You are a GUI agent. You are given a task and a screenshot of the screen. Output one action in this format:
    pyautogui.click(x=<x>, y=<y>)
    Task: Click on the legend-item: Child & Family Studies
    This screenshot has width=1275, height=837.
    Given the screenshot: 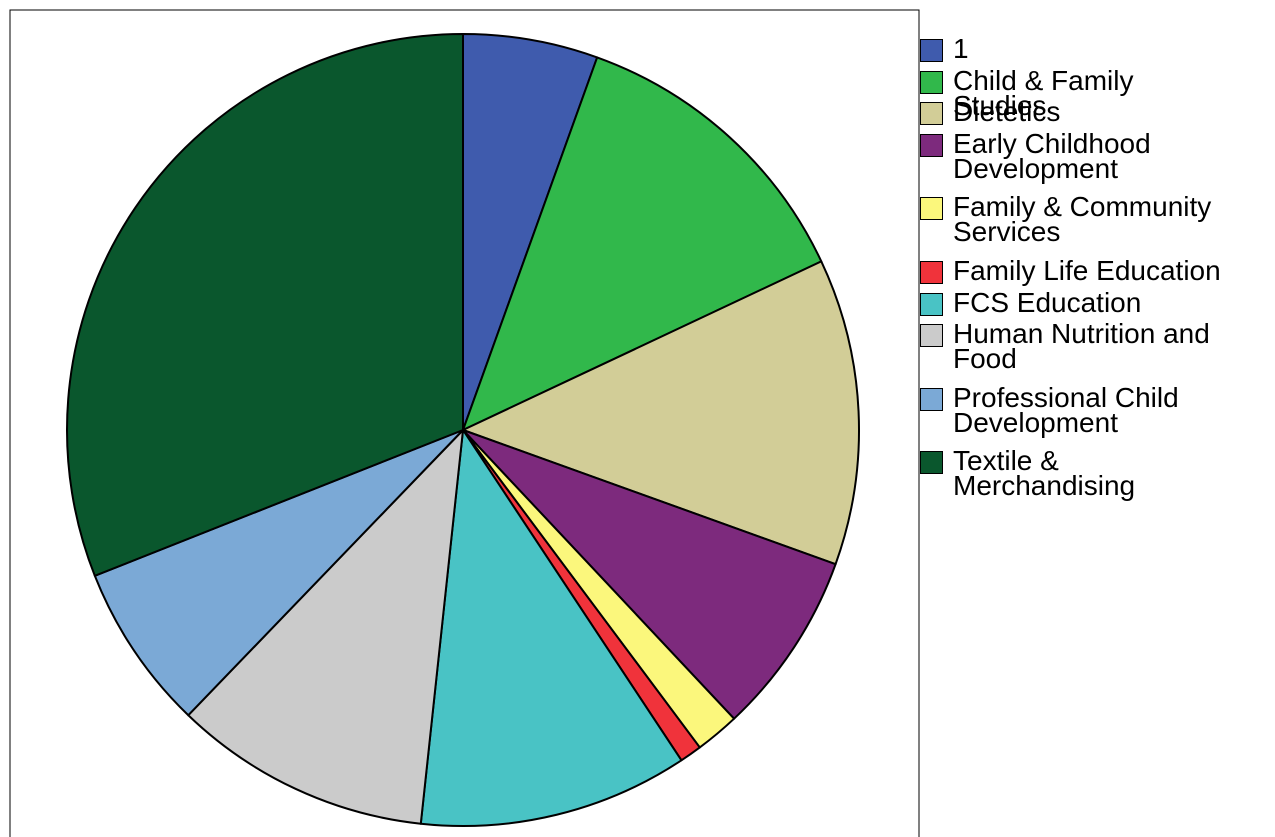 What is the action you would take?
    pyautogui.click(x=1096, y=92)
    